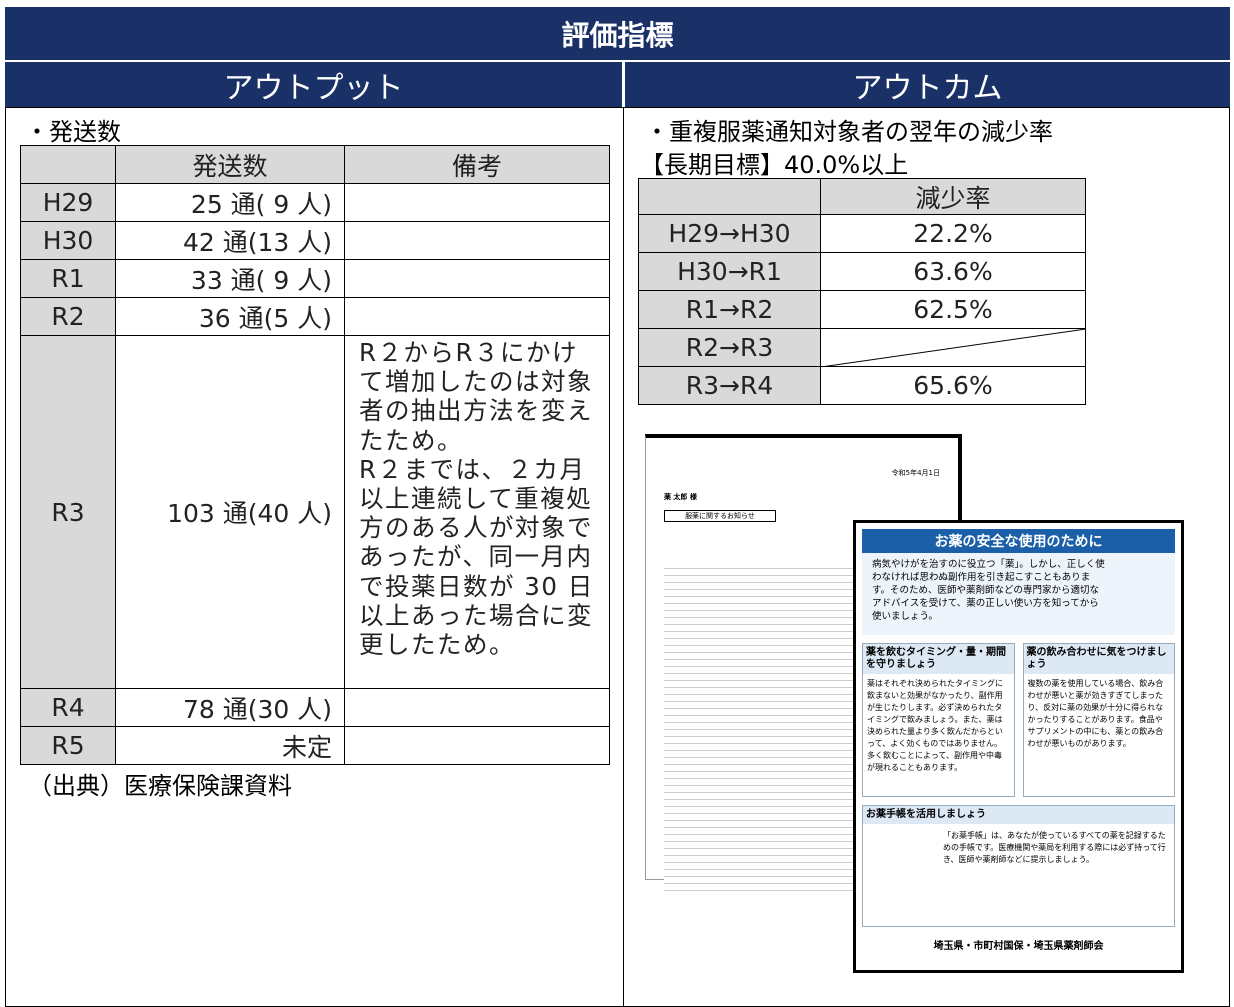 The height and width of the screenshot is (1007, 1234). I want to click on heading: ・重複服薬通知対象者の翌年の減少率, so click(849, 132).